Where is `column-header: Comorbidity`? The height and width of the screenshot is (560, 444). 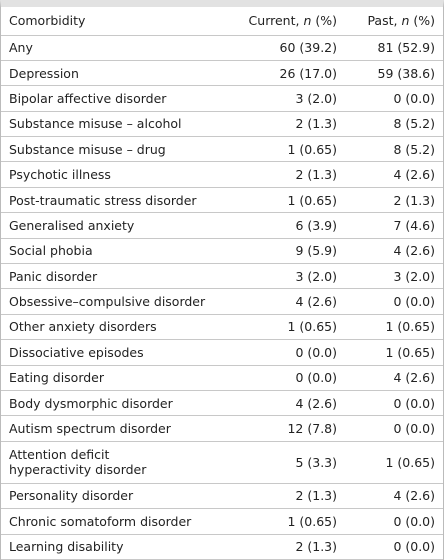
column-header: Comorbidity is located at coordinates (114, 21).